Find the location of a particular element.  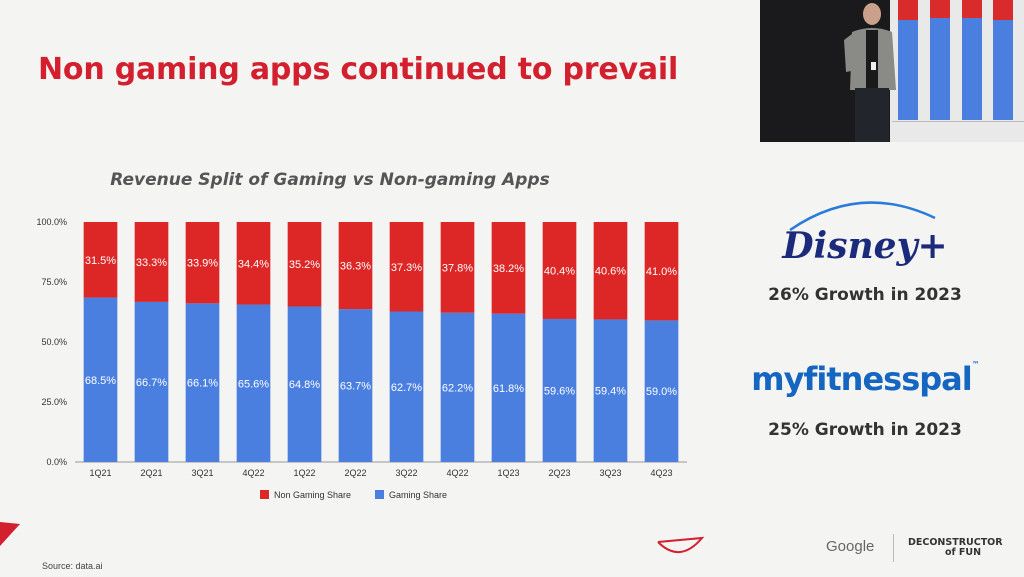

y-tick-label: 25.0% is located at coordinates (54, 402).